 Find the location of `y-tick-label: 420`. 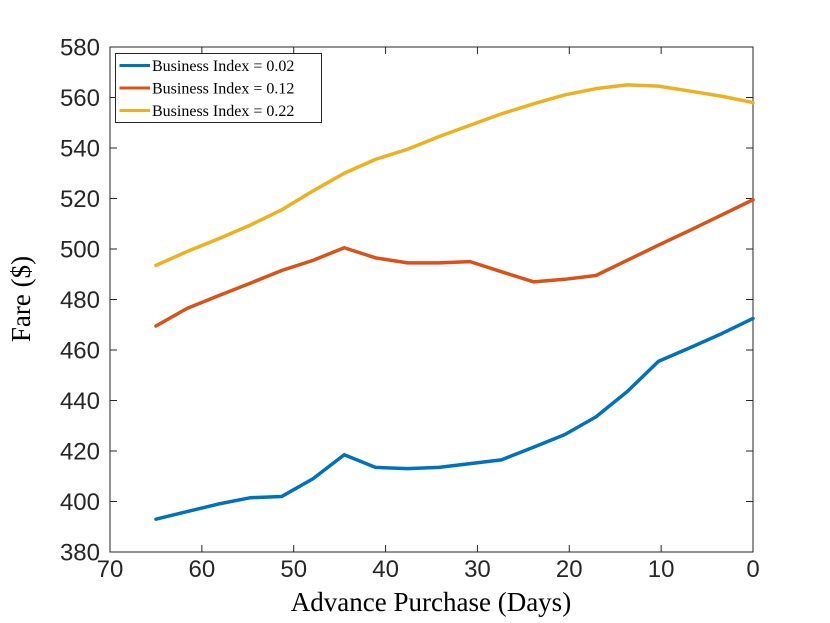

y-tick-label: 420 is located at coordinates (80, 451).